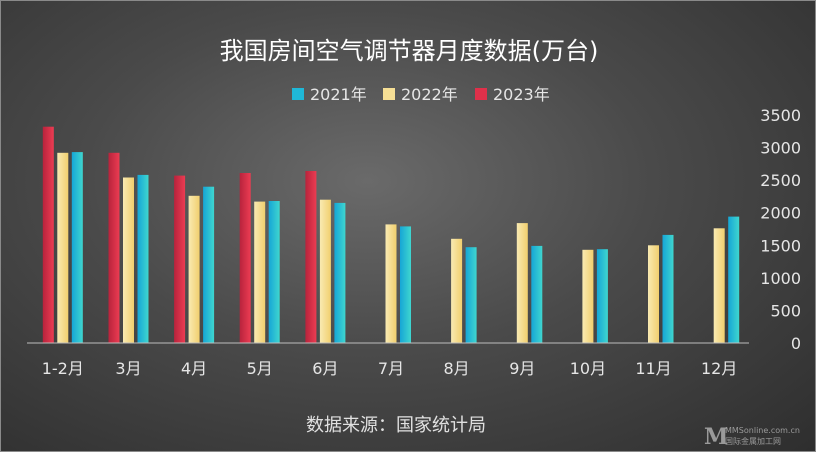  I want to click on legend: 2021年 2022年 2023年, so click(421, 94).